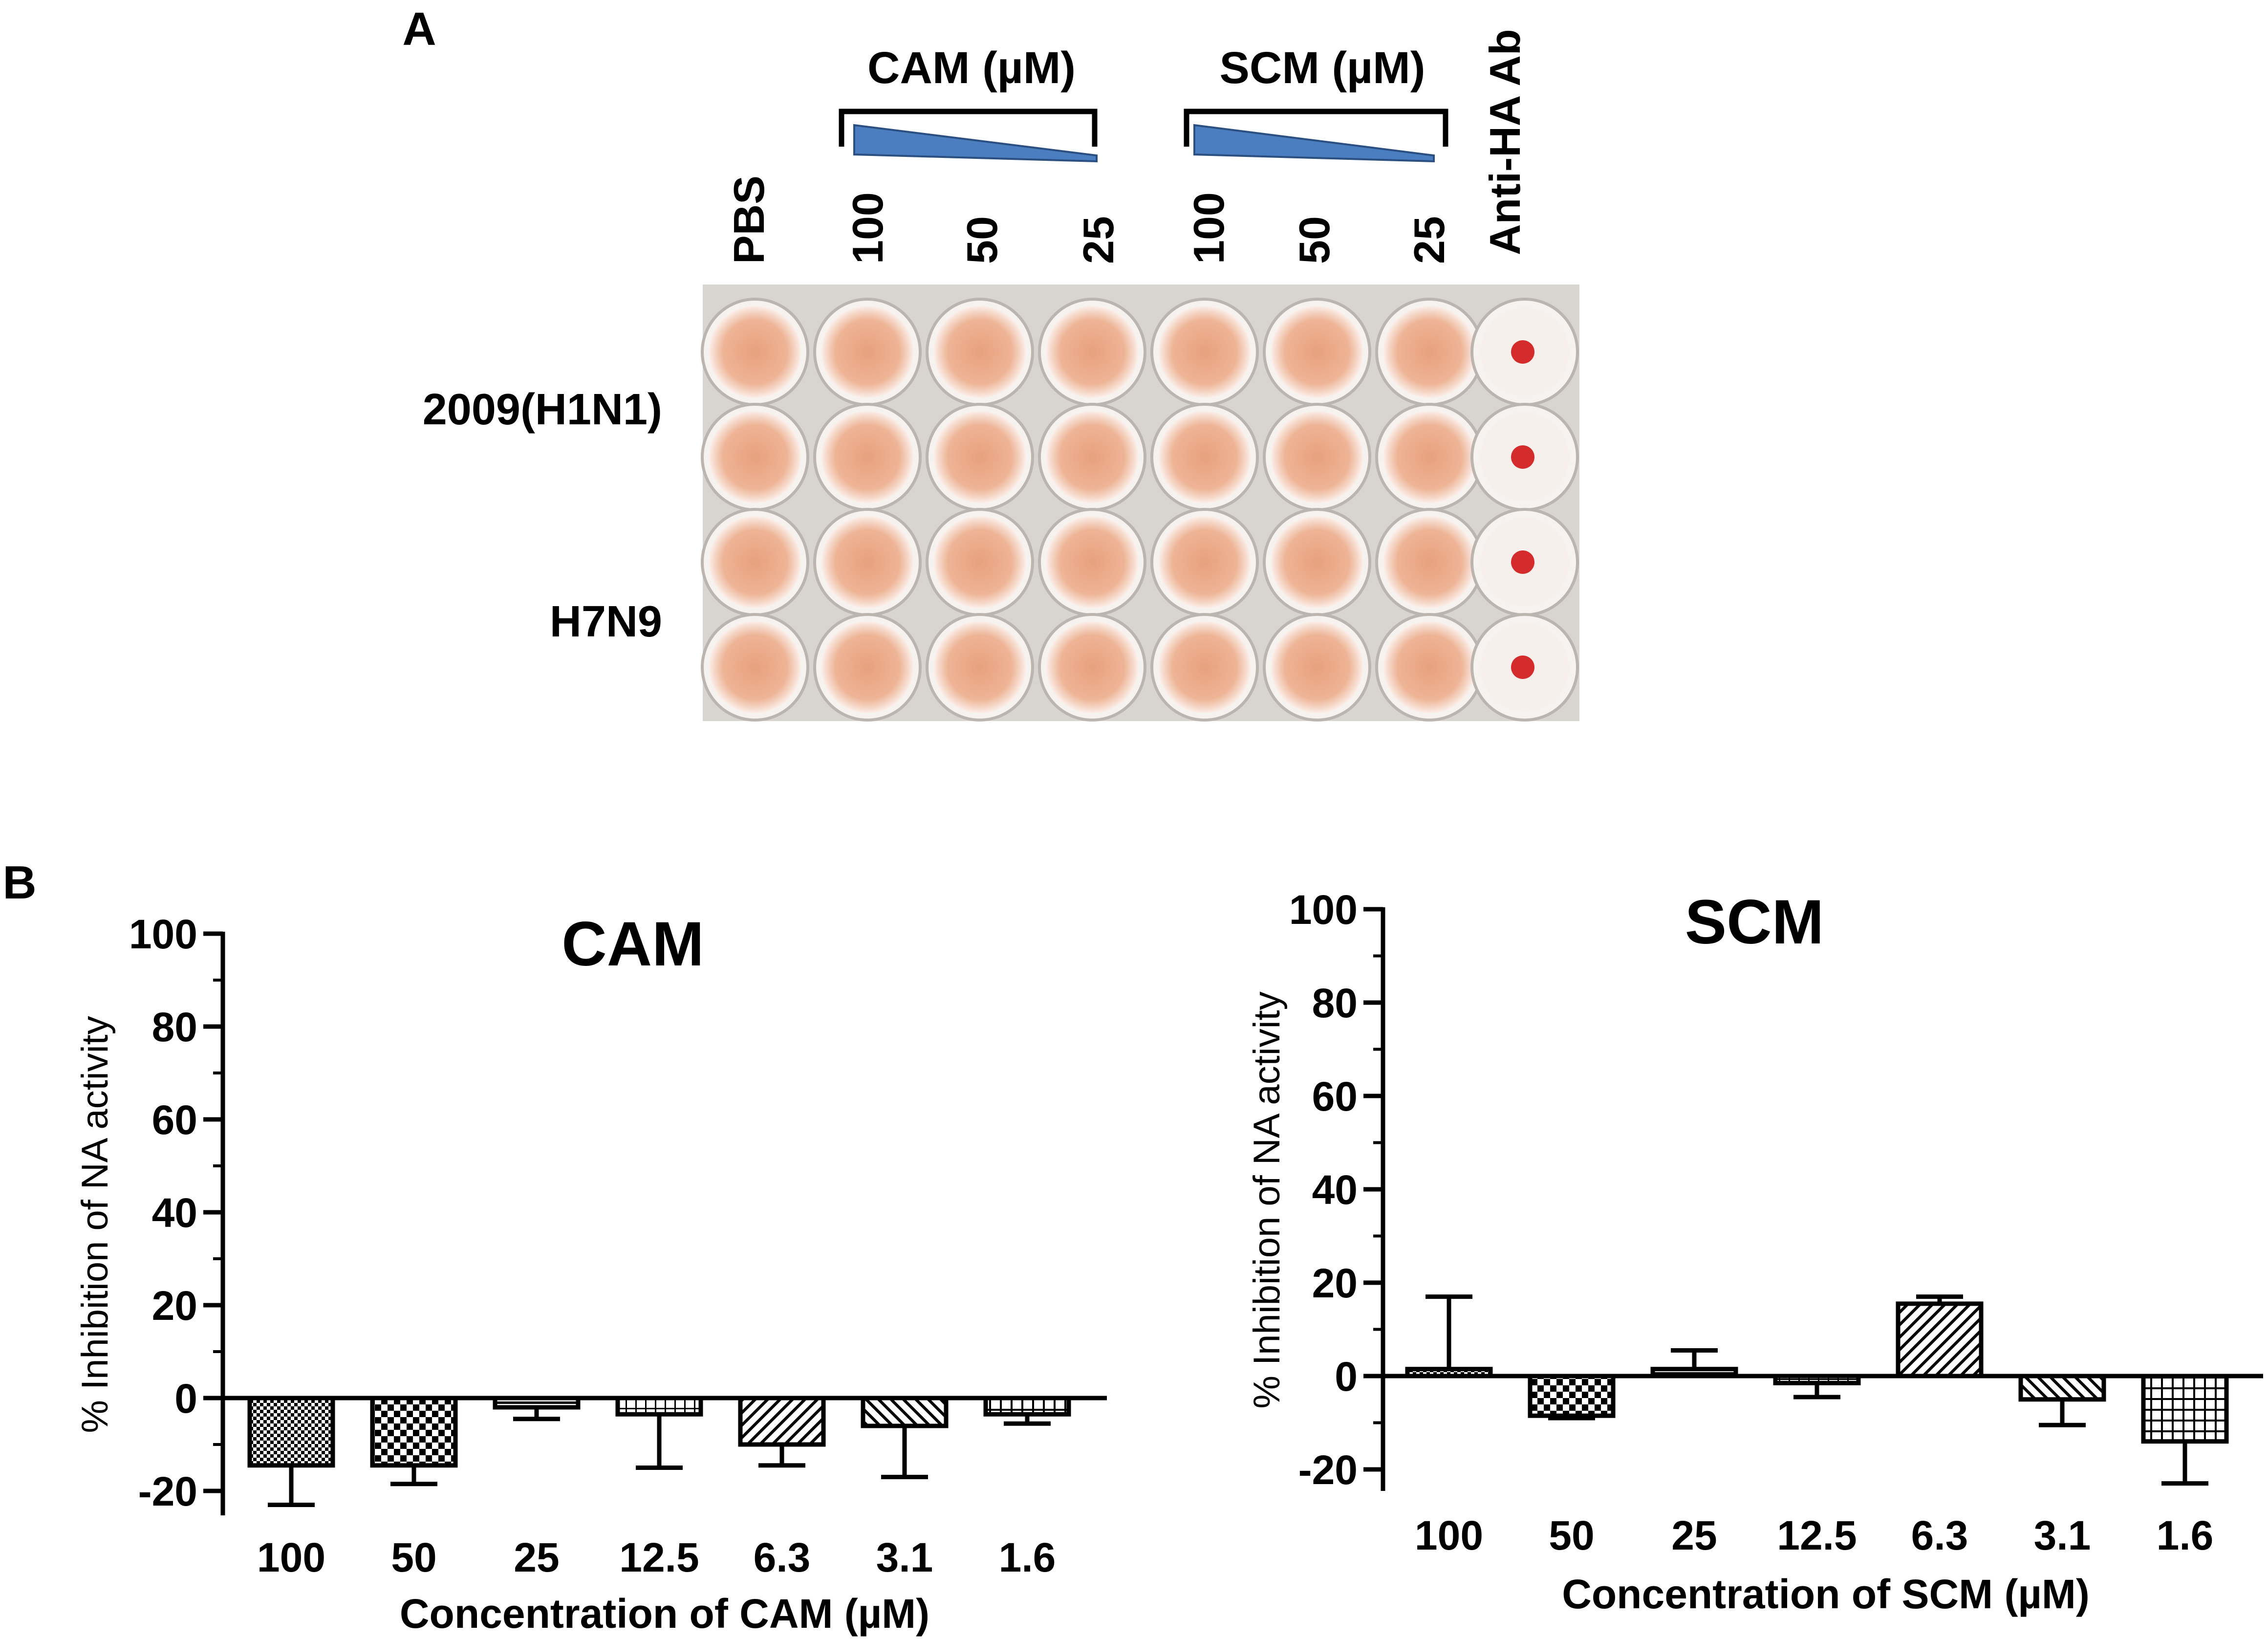  I want to click on column-label-scm-25: 25, so click(1429, 240).